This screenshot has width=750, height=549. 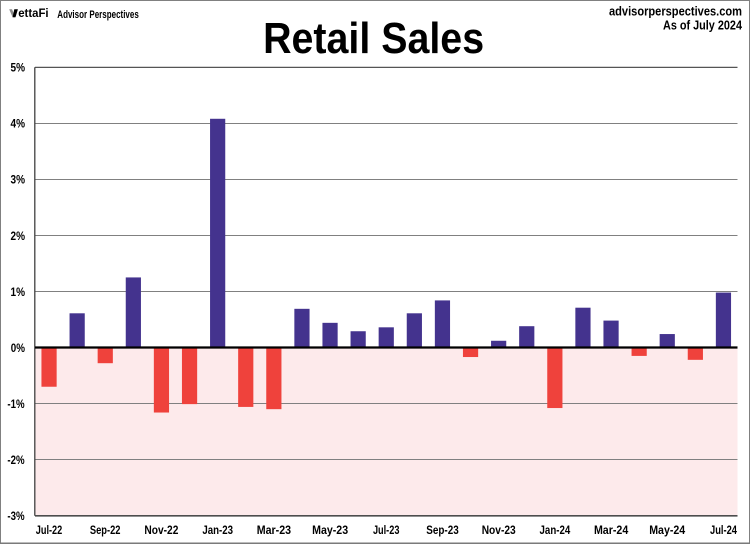 I want to click on svg-text: Nov-22, so click(x=161, y=530).